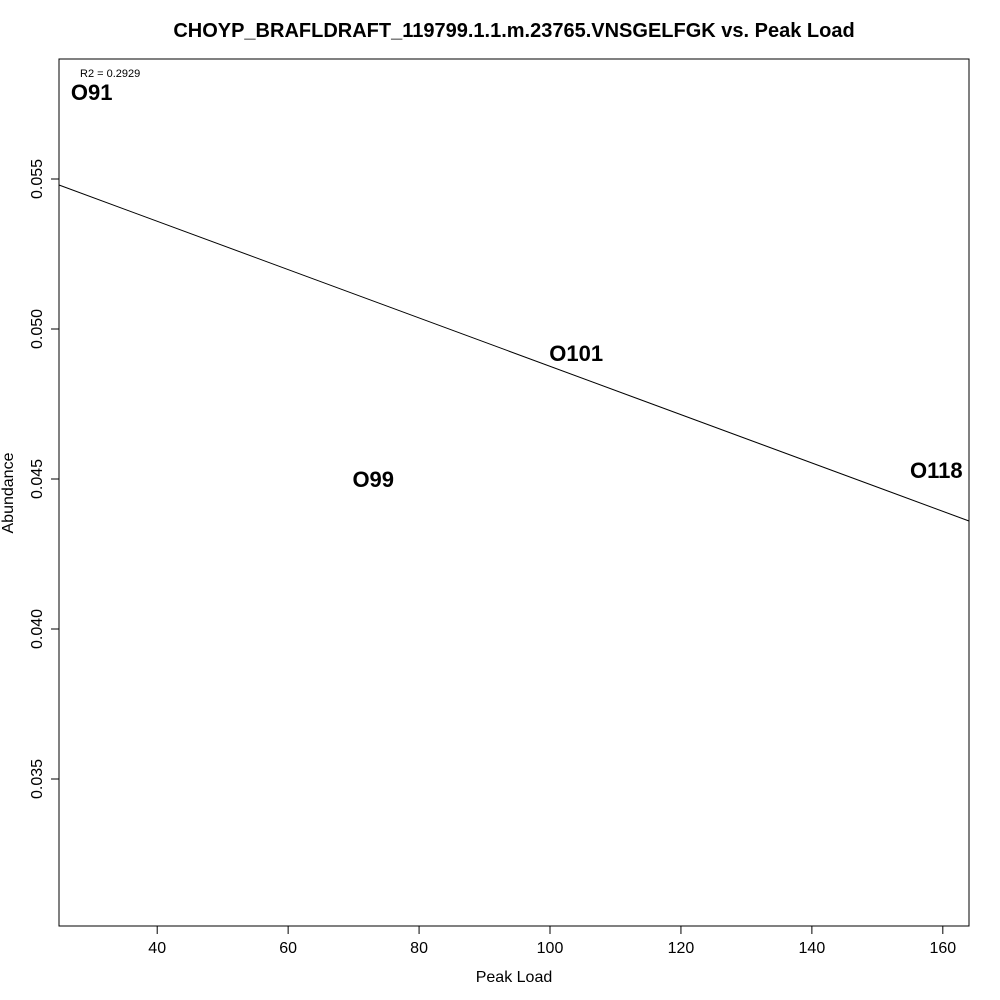 The image size is (1000, 1000). Describe the element at coordinates (288, 948) in the screenshot. I see `x-tick-label: 60` at that location.